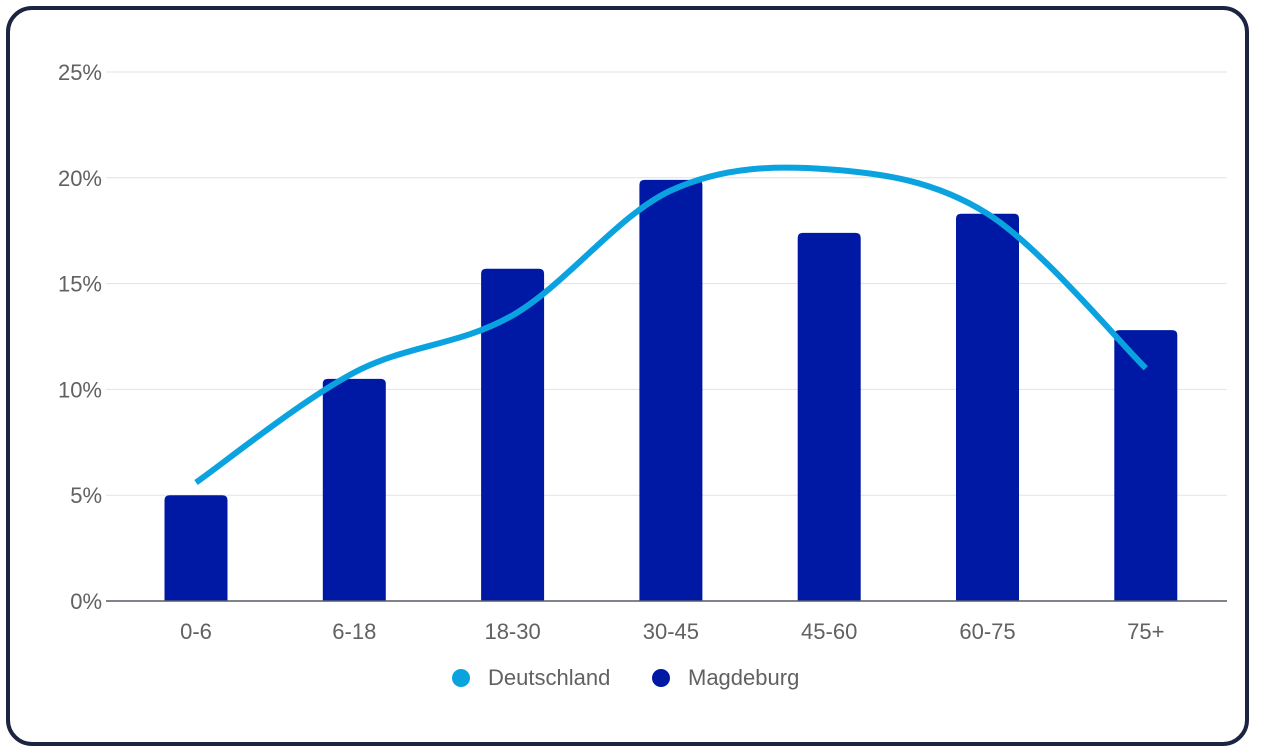 This screenshot has height=746, width=1265. Describe the element at coordinates (1145, 465) in the screenshot. I see `bar-75+` at that location.